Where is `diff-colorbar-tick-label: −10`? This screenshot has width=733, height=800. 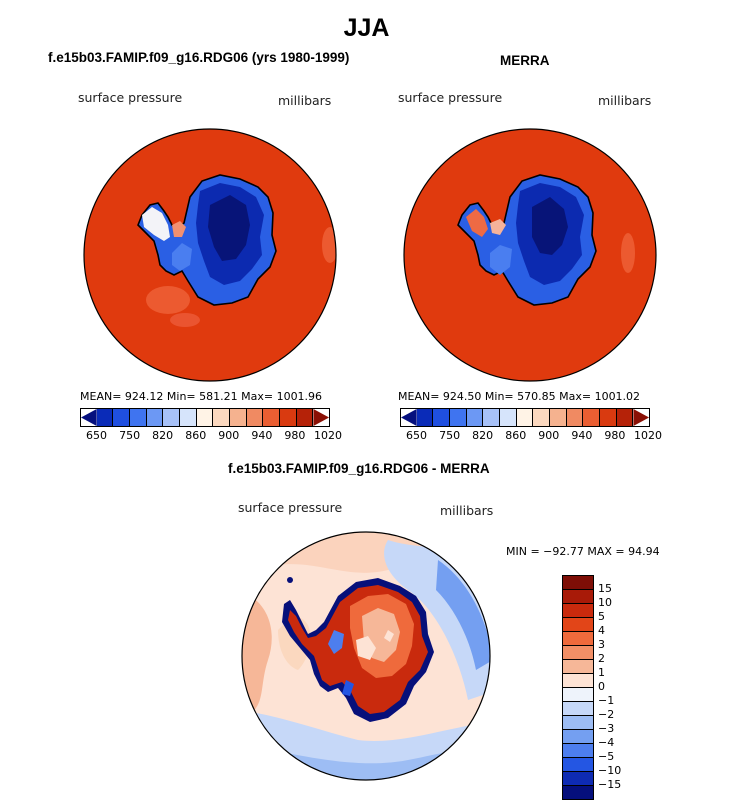 diff-colorbar-tick-label: −10 is located at coordinates (610, 770).